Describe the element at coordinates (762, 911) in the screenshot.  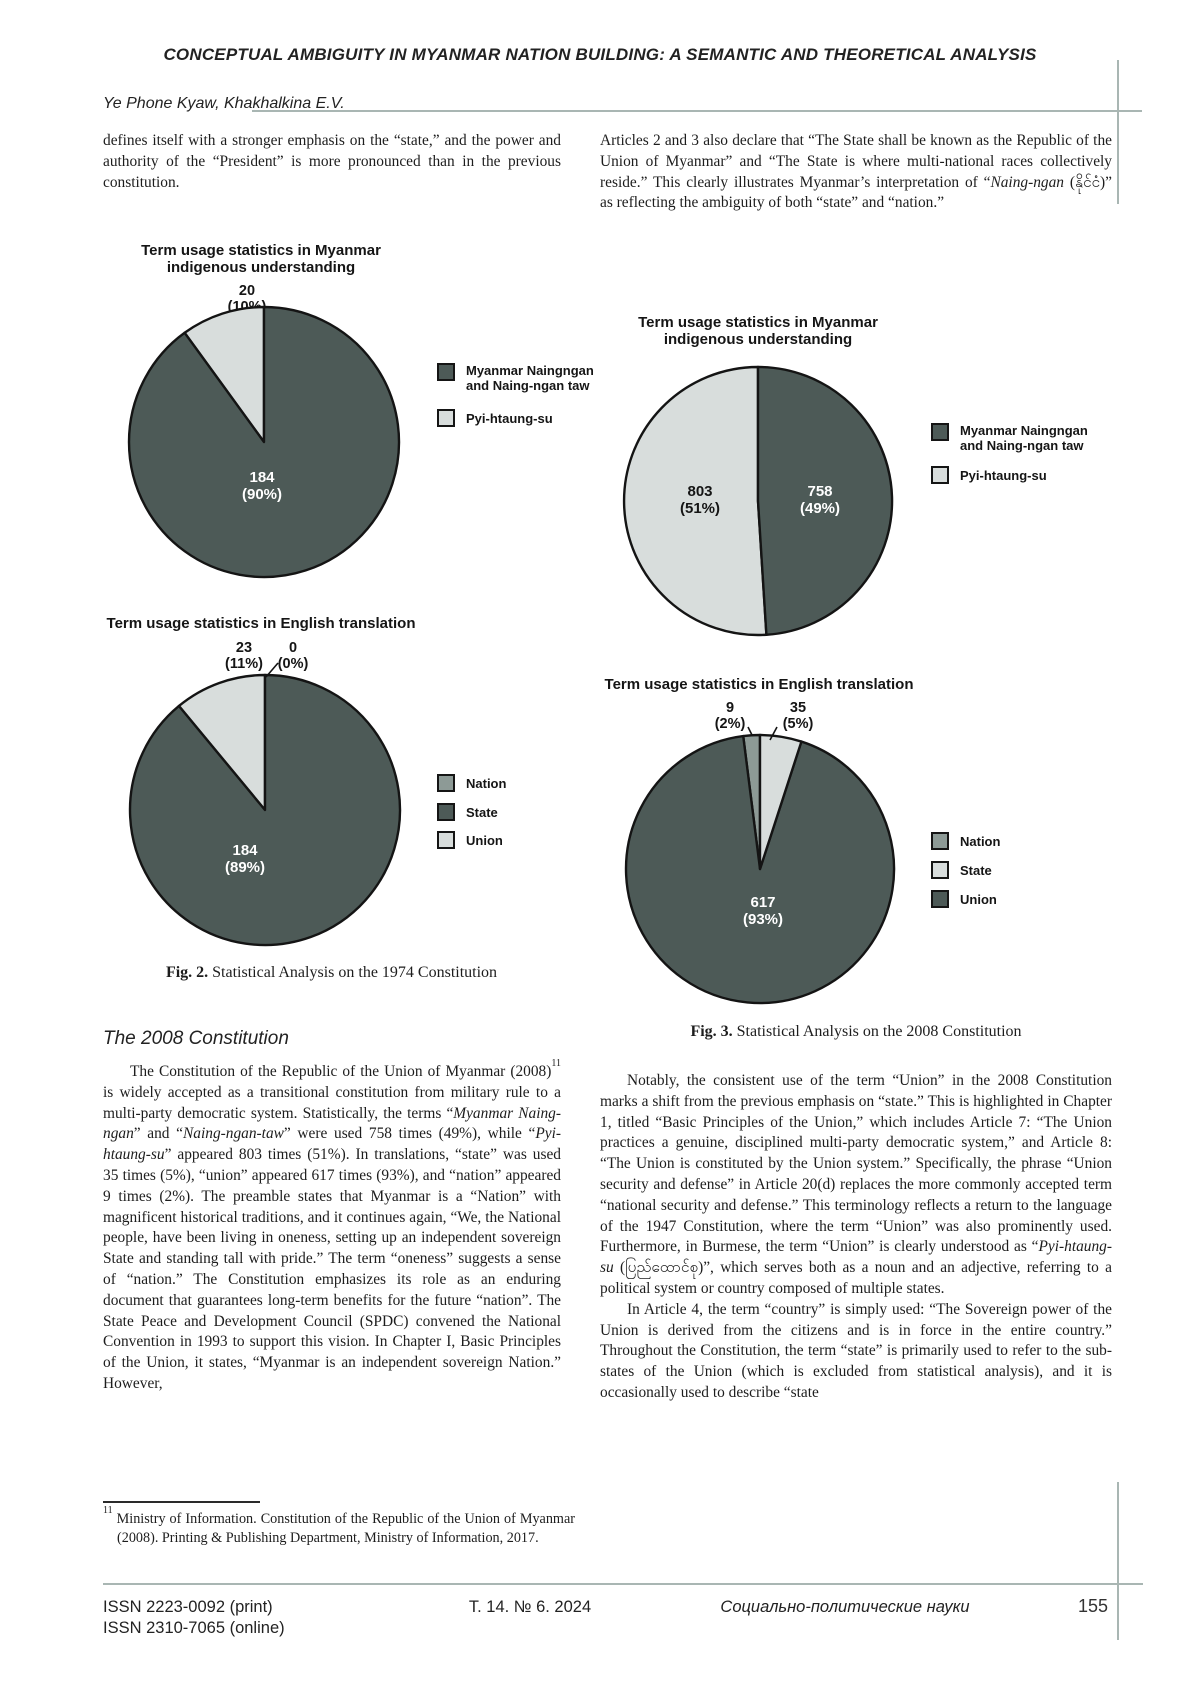
I see `chart4-slice-label-union: 617 (93%)` at that location.